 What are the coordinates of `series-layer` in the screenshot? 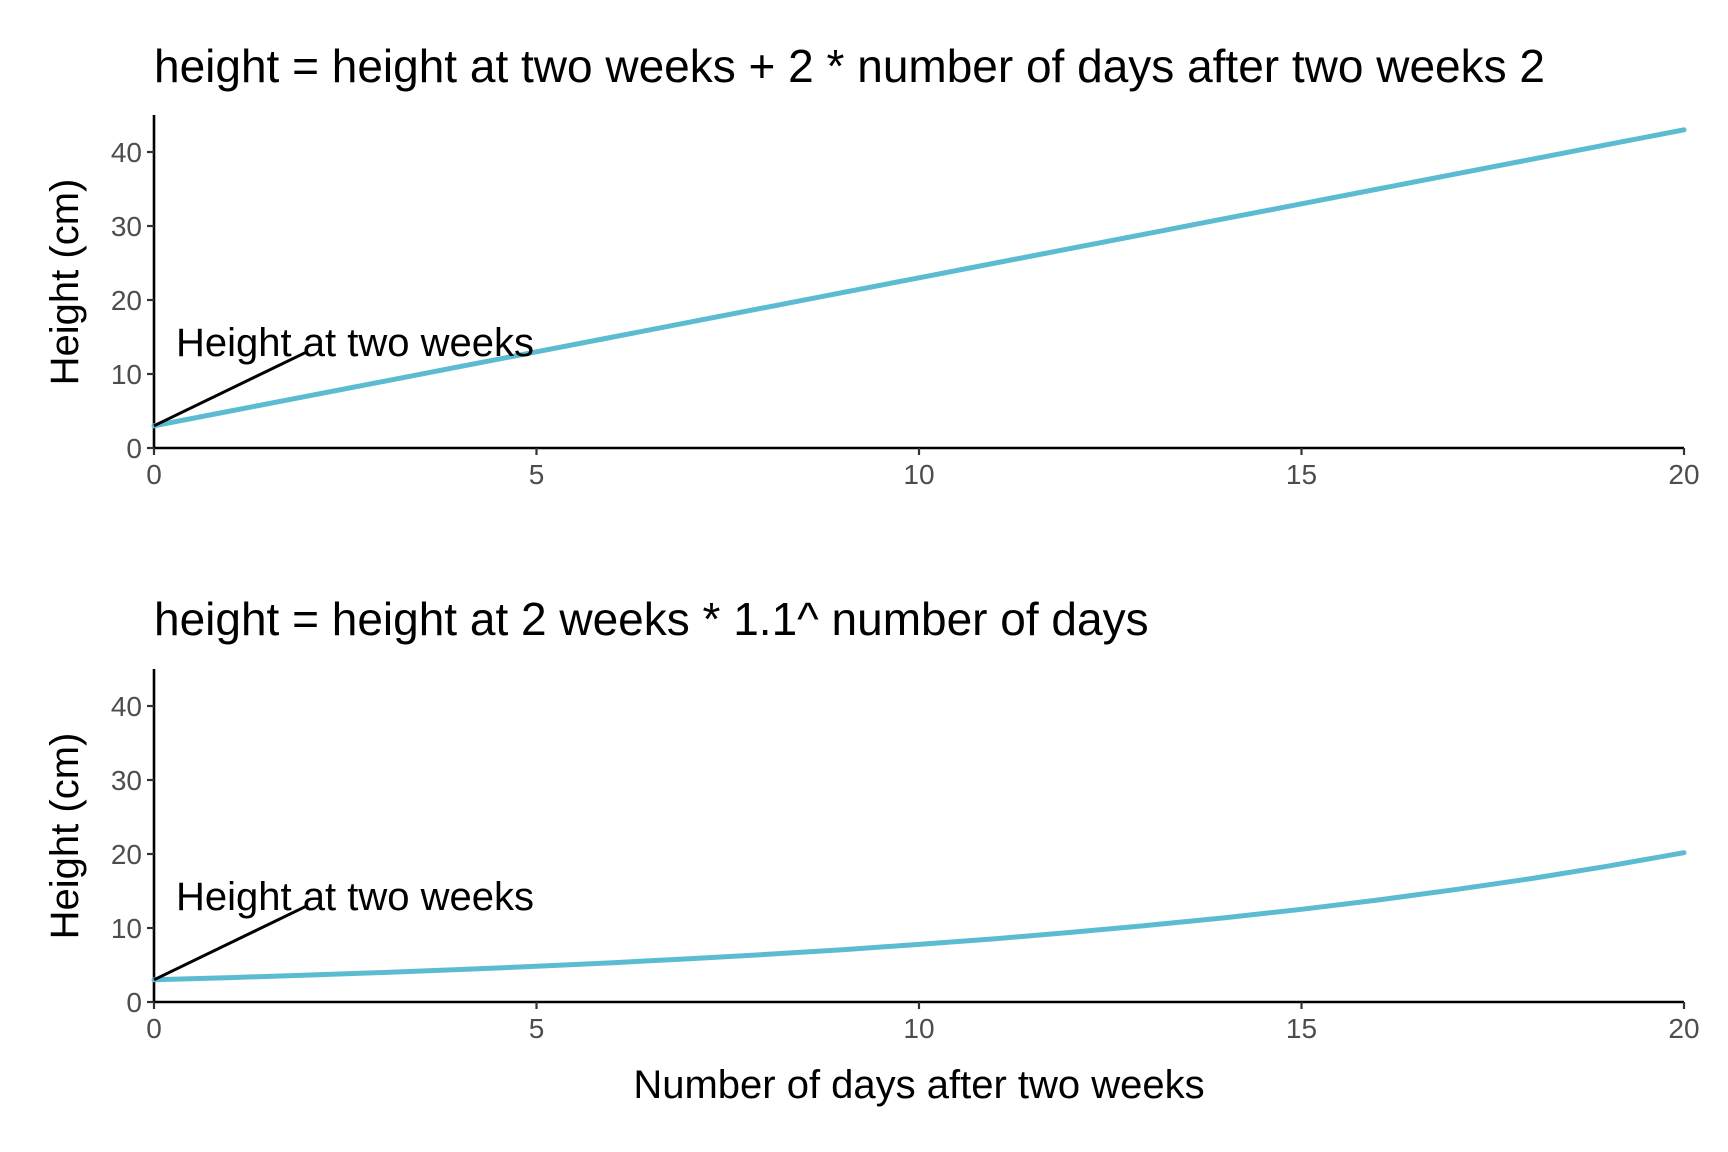 It's located at (919, 916).